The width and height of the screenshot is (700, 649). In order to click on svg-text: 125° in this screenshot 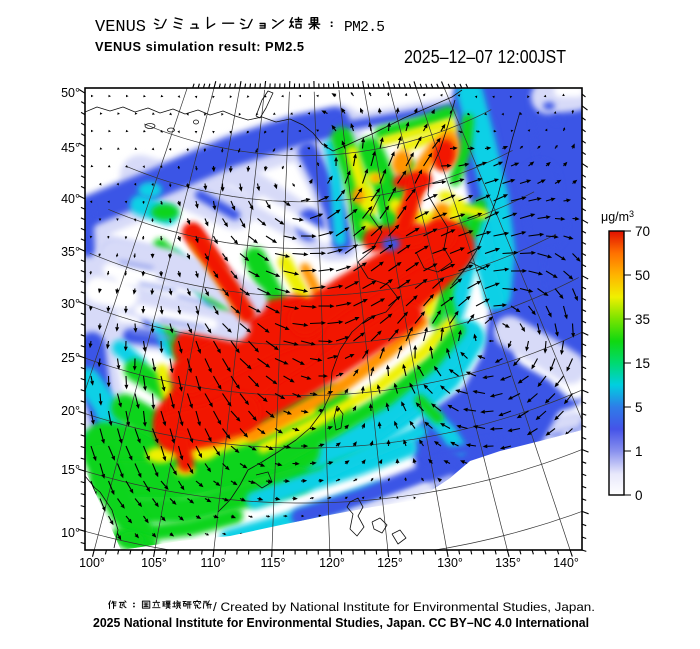, I will do `click(390, 563)`.